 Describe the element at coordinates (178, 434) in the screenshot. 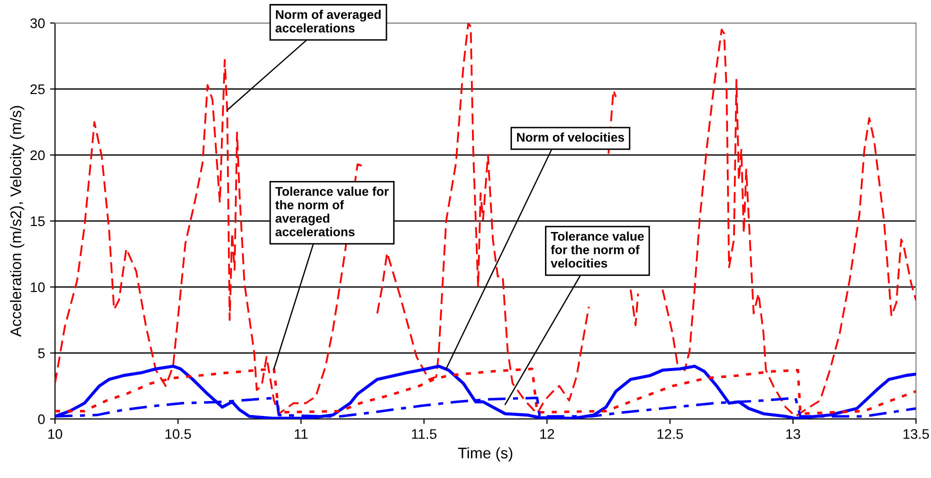

I see `x-tick-label: 10.5` at that location.